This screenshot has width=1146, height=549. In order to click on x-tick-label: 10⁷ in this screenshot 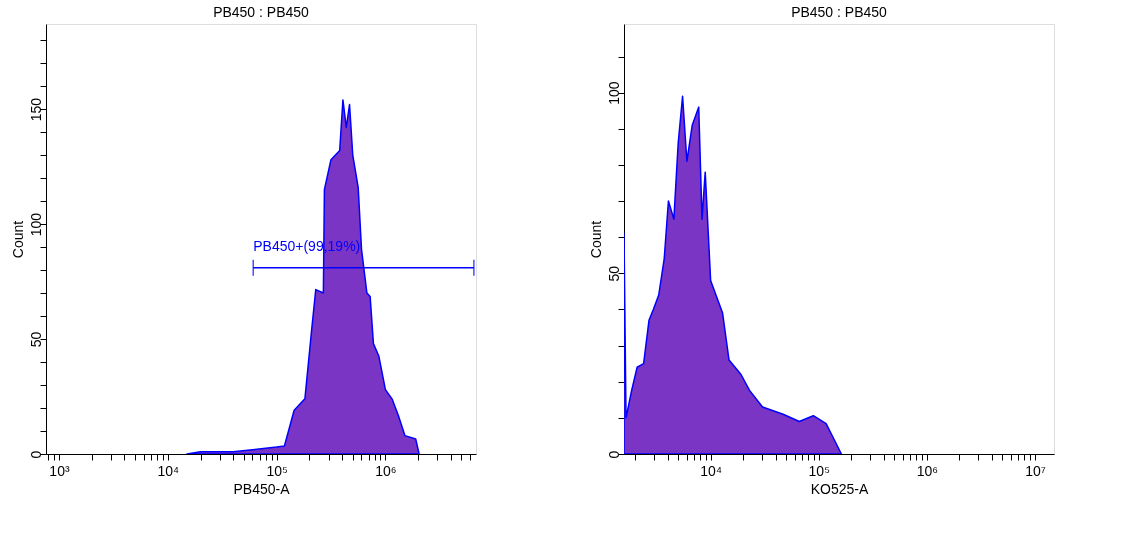, I will do `click(1035, 470)`.